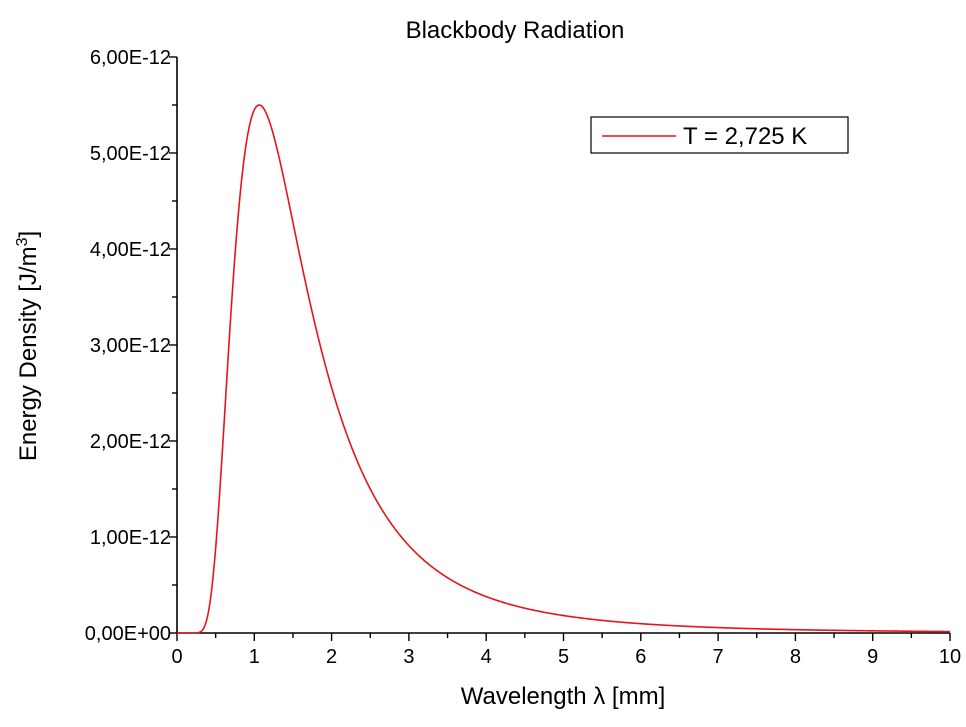 The width and height of the screenshot is (966, 727). What do you see at coordinates (563, 696) in the screenshot?
I see `x-axis-label: Wavelength λ [mm]` at bounding box center [563, 696].